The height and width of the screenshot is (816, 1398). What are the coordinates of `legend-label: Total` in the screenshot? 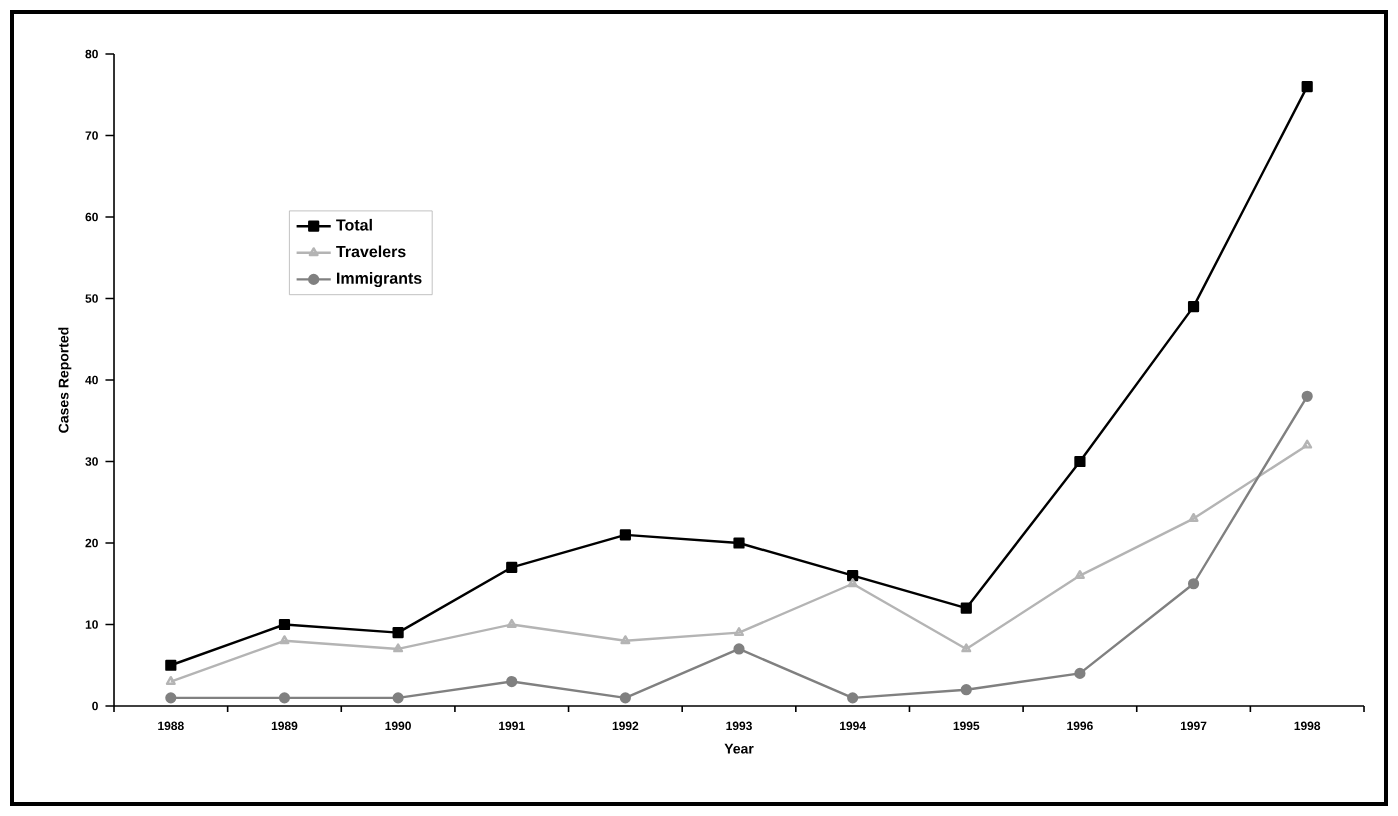 It's located at (354, 224).